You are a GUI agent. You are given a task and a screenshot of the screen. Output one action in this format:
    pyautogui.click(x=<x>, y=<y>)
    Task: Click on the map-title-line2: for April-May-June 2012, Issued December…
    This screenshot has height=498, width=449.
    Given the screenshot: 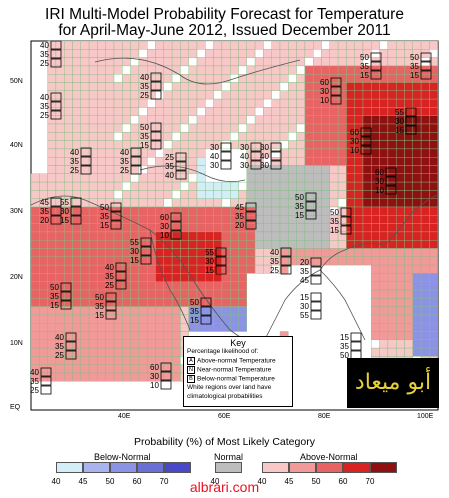 What is the action you would take?
    pyautogui.click(x=224, y=30)
    